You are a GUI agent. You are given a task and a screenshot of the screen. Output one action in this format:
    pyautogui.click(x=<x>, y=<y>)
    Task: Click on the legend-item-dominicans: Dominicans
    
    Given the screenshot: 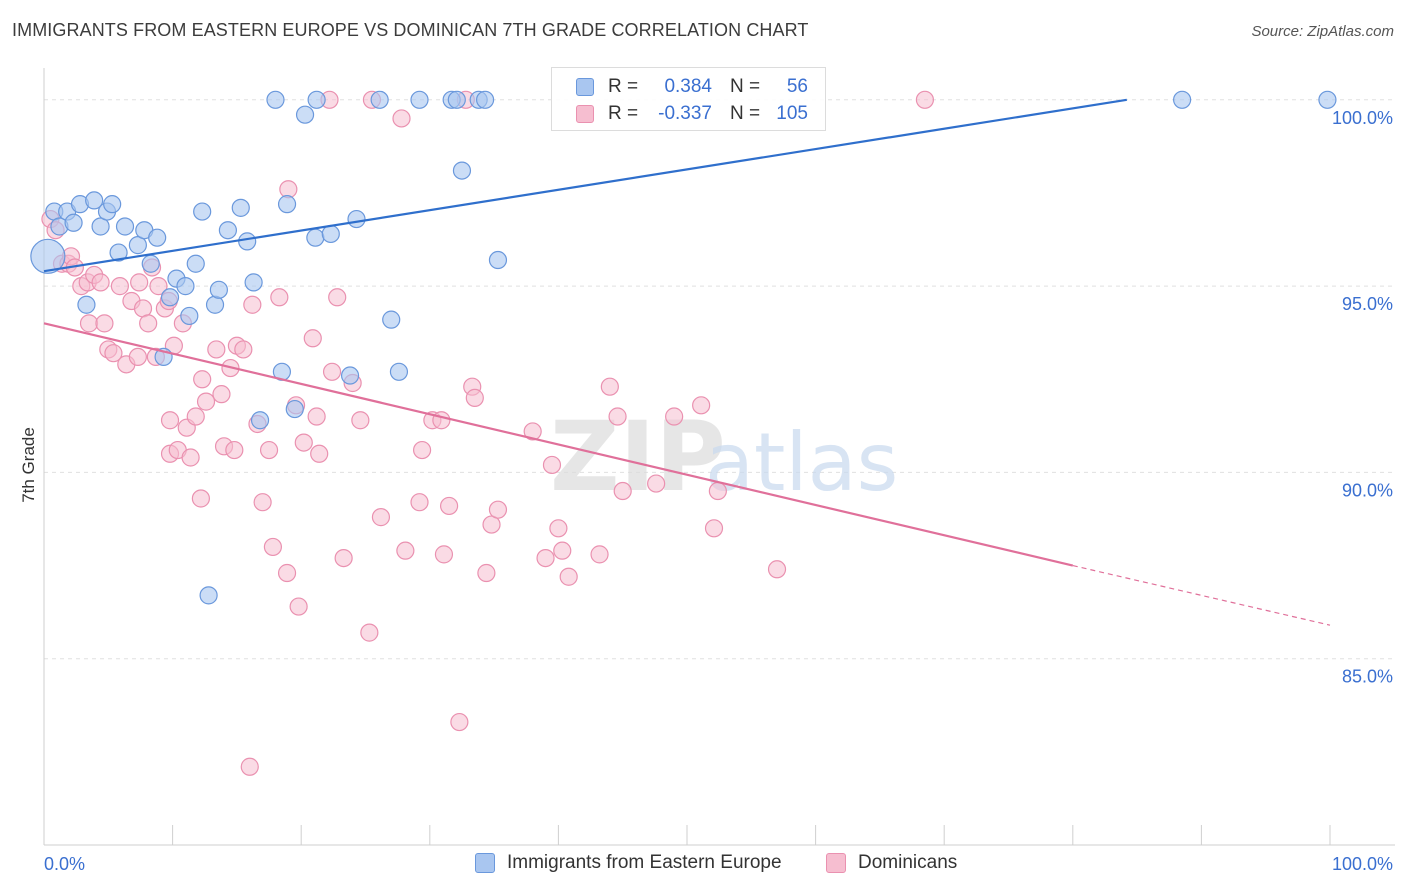 What is the action you would take?
    pyautogui.click(x=891, y=863)
    